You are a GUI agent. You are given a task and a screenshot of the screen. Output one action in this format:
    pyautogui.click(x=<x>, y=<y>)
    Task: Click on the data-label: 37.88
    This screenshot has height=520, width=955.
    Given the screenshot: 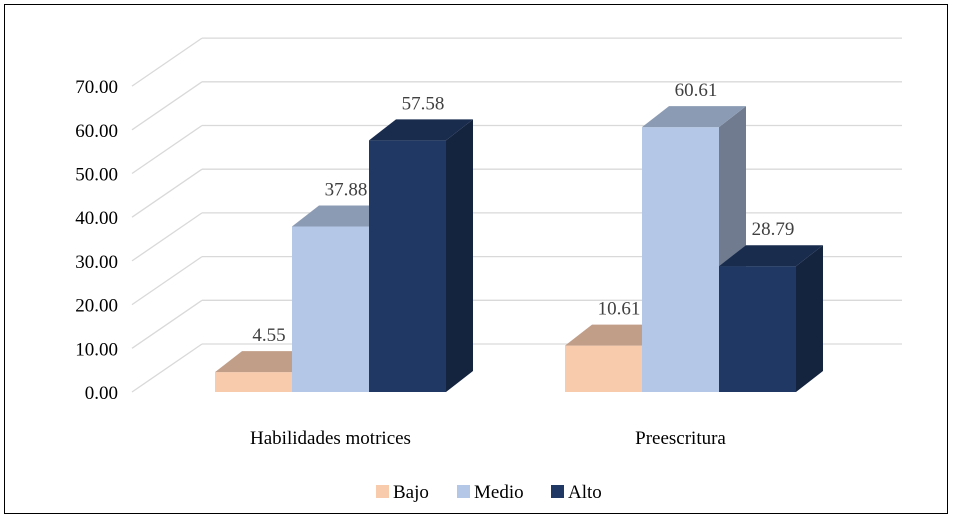 What is the action you would take?
    pyautogui.click(x=346, y=189)
    